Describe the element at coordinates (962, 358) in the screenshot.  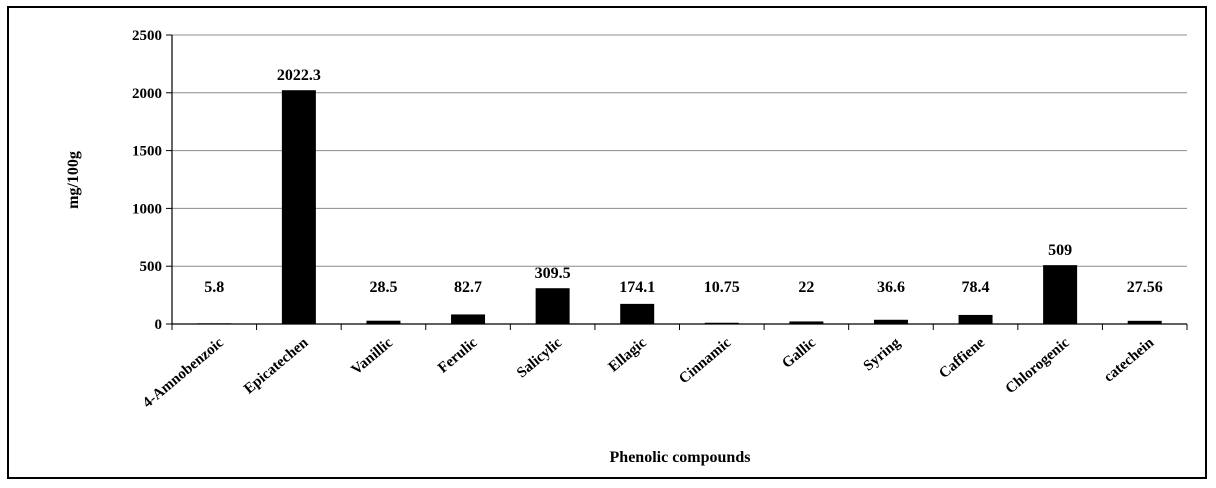
I see `x-tick-label: Caffiene` at that location.